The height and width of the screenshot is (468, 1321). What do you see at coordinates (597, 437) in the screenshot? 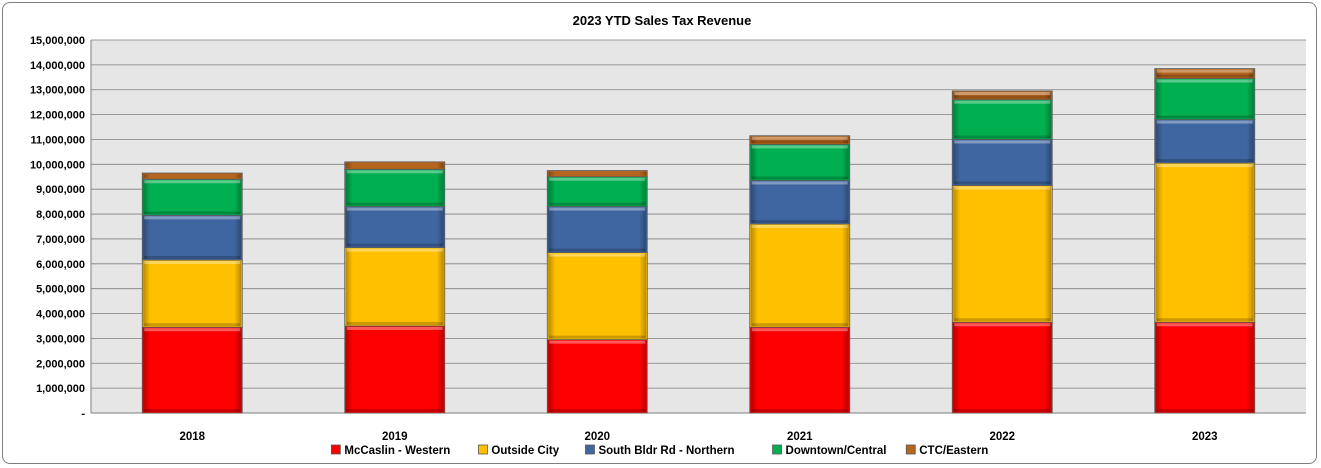
I see `x-tick-label: 2020` at bounding box center [597, 437].